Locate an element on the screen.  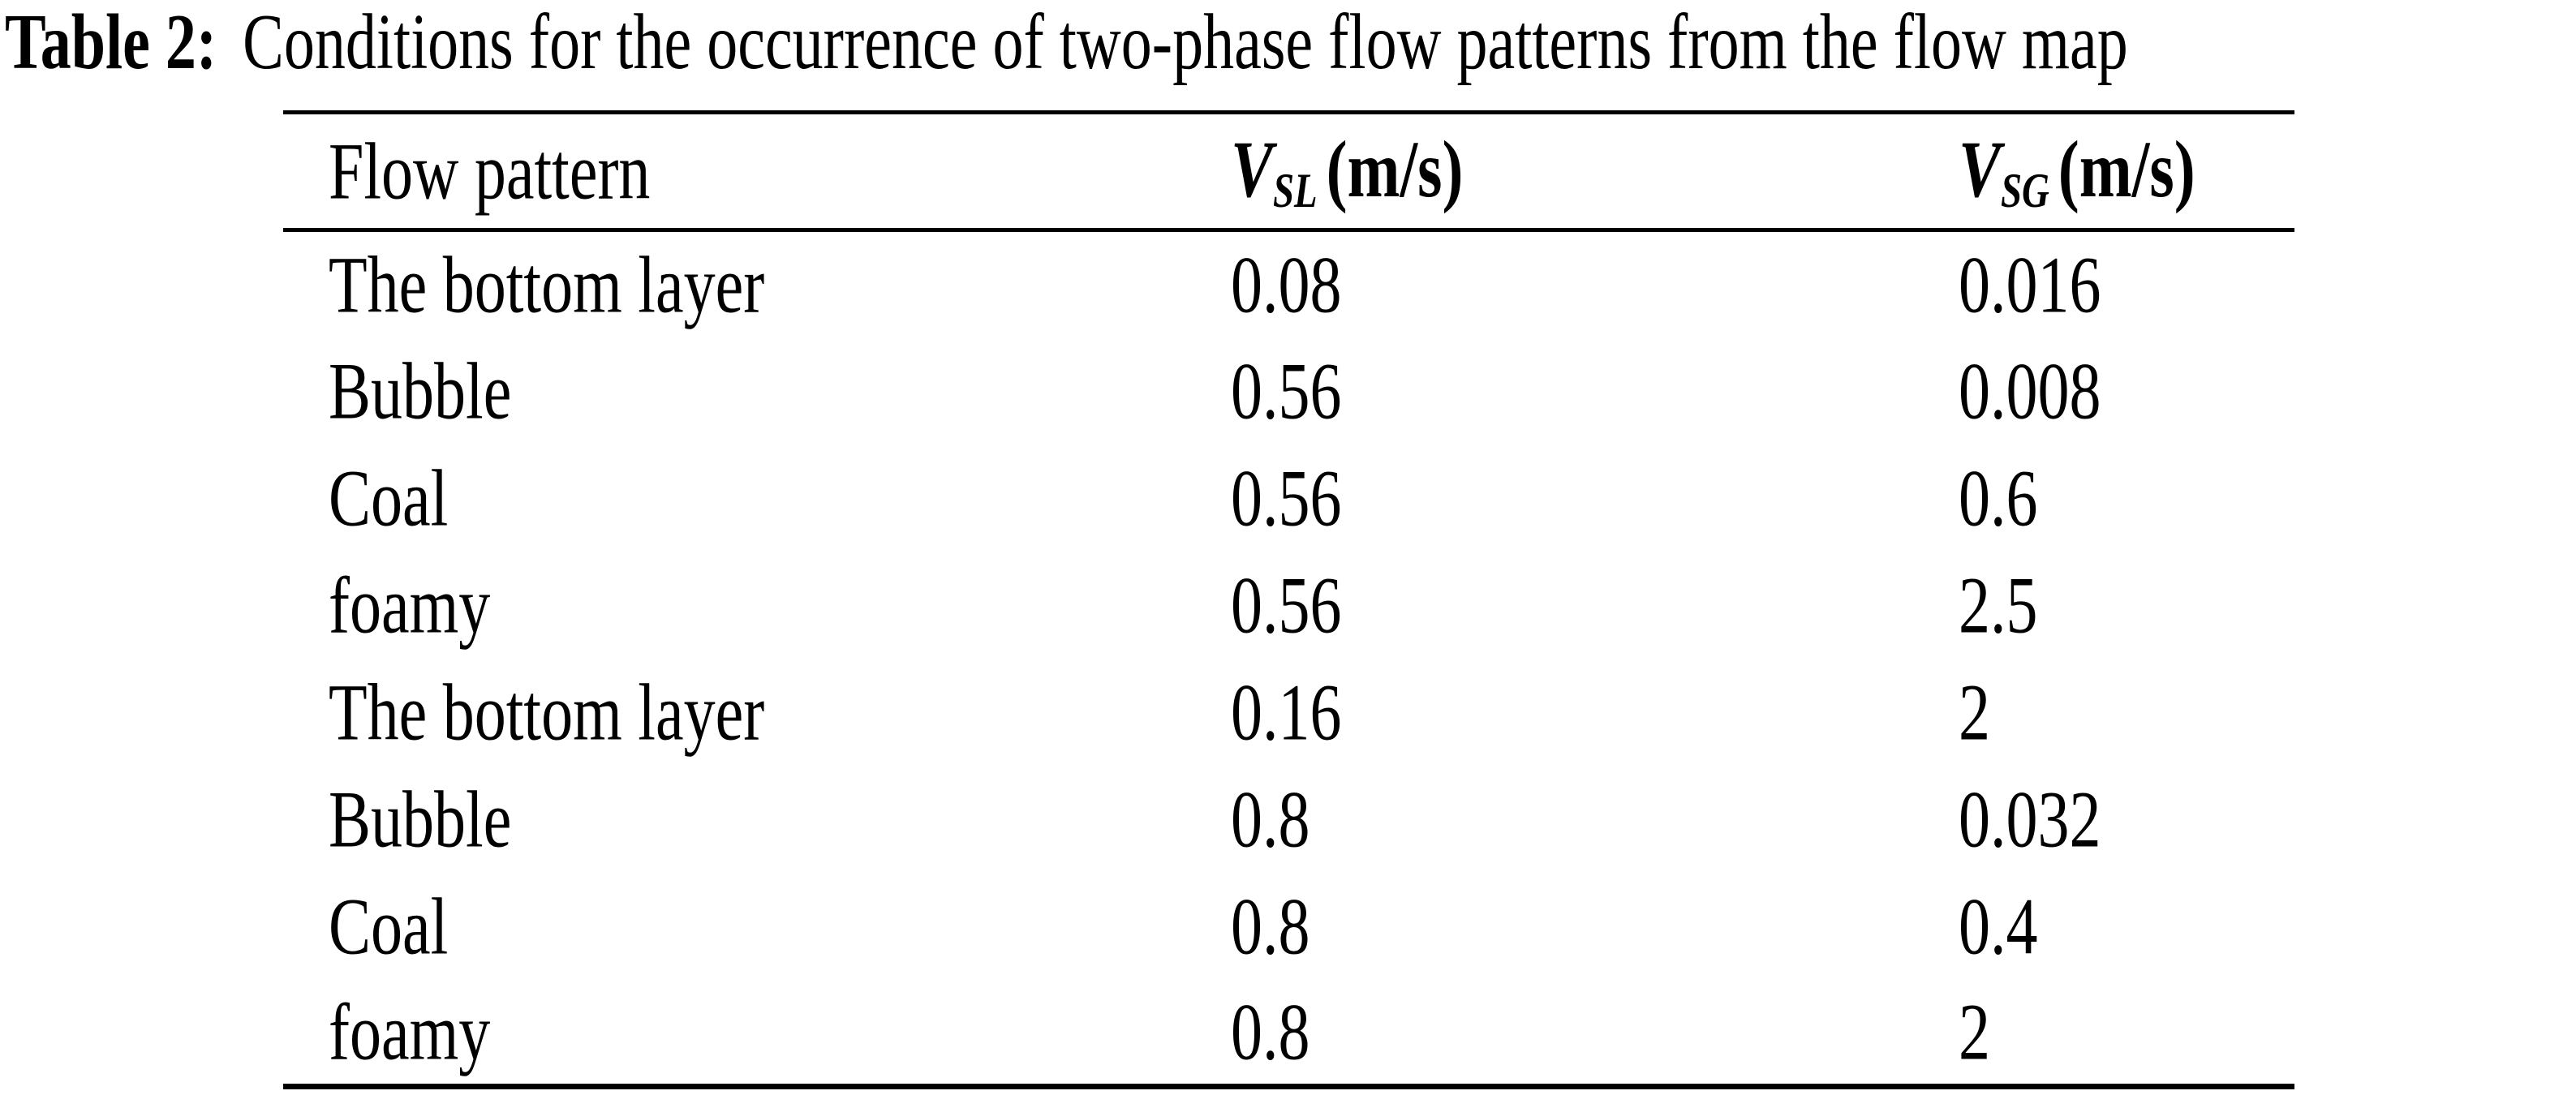
vsl-subscript: SL is located at coordinates (1295, 191).